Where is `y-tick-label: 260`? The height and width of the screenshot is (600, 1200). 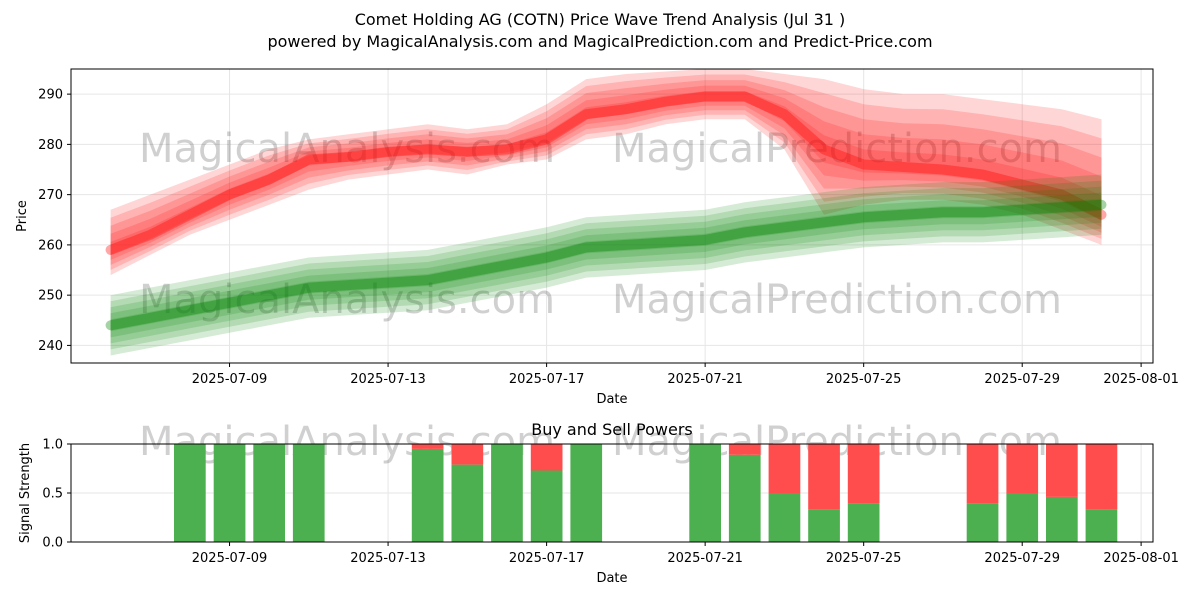 y-tick-label: 260 is located at coordinates (50, 245).